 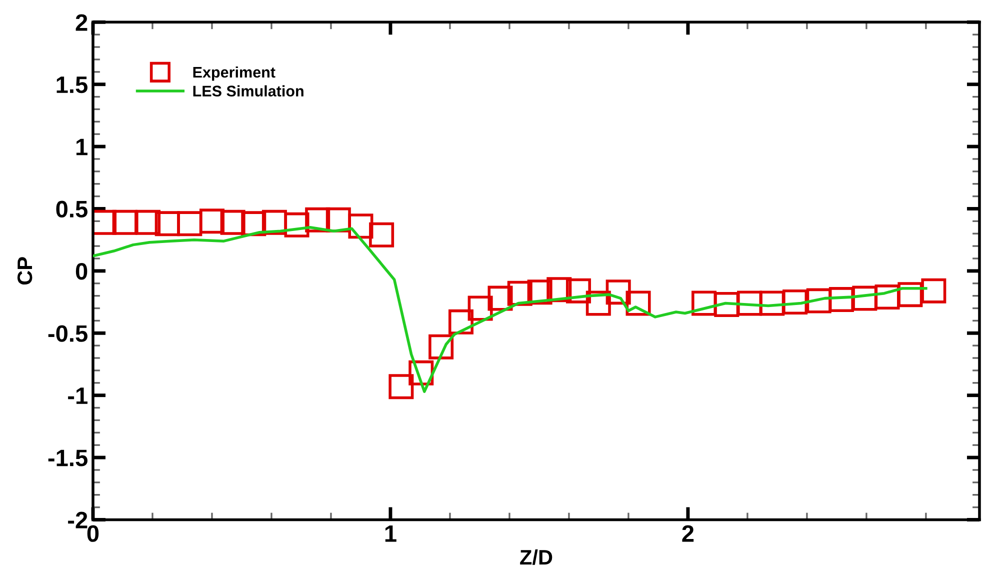 What do you see at coordinates (72, 85) in the screenshot?
I see `y-tick-label: 1.5` at bounding box center [72, 85].